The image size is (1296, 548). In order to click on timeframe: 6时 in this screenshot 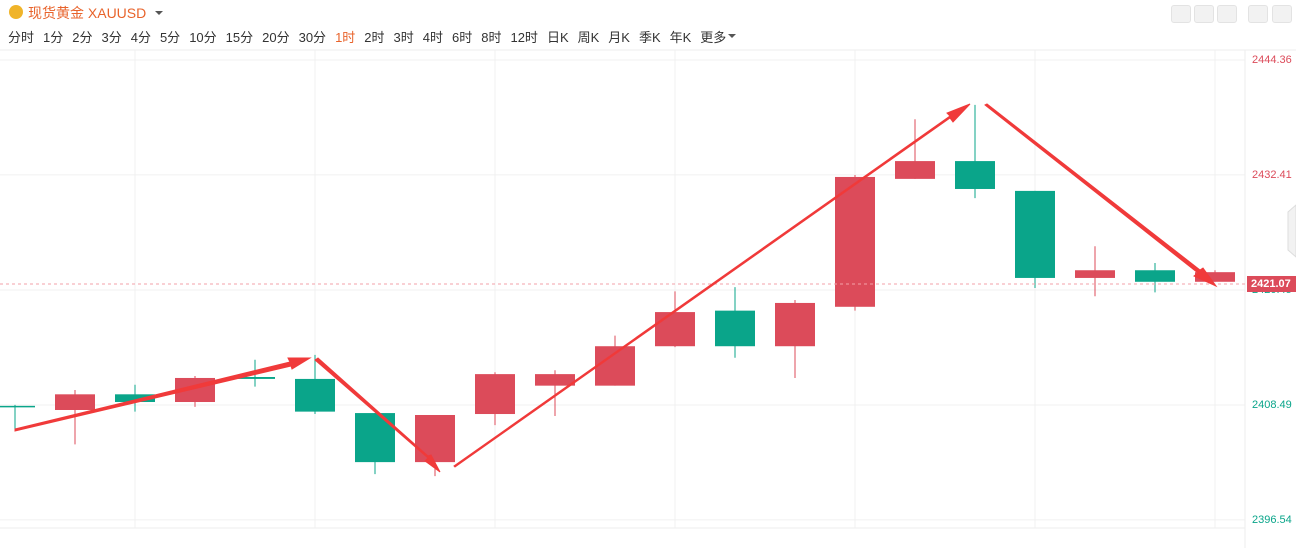, I will do `click(462, 37)`.